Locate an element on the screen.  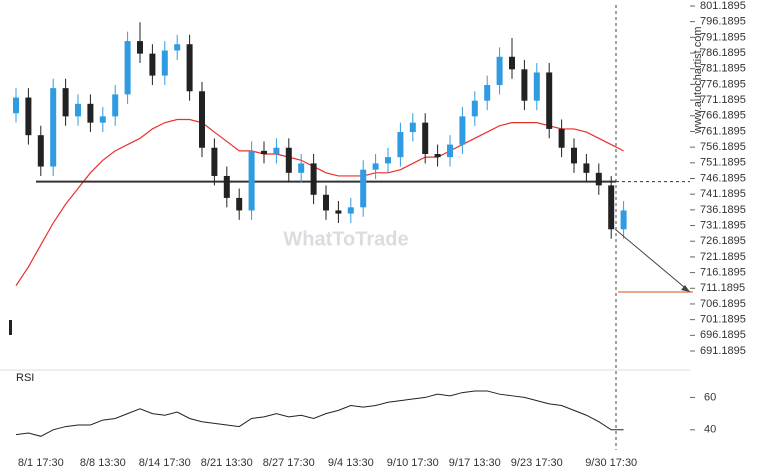
x-tick-label: 8/21 13:30 is located at coordinates (227, 463).